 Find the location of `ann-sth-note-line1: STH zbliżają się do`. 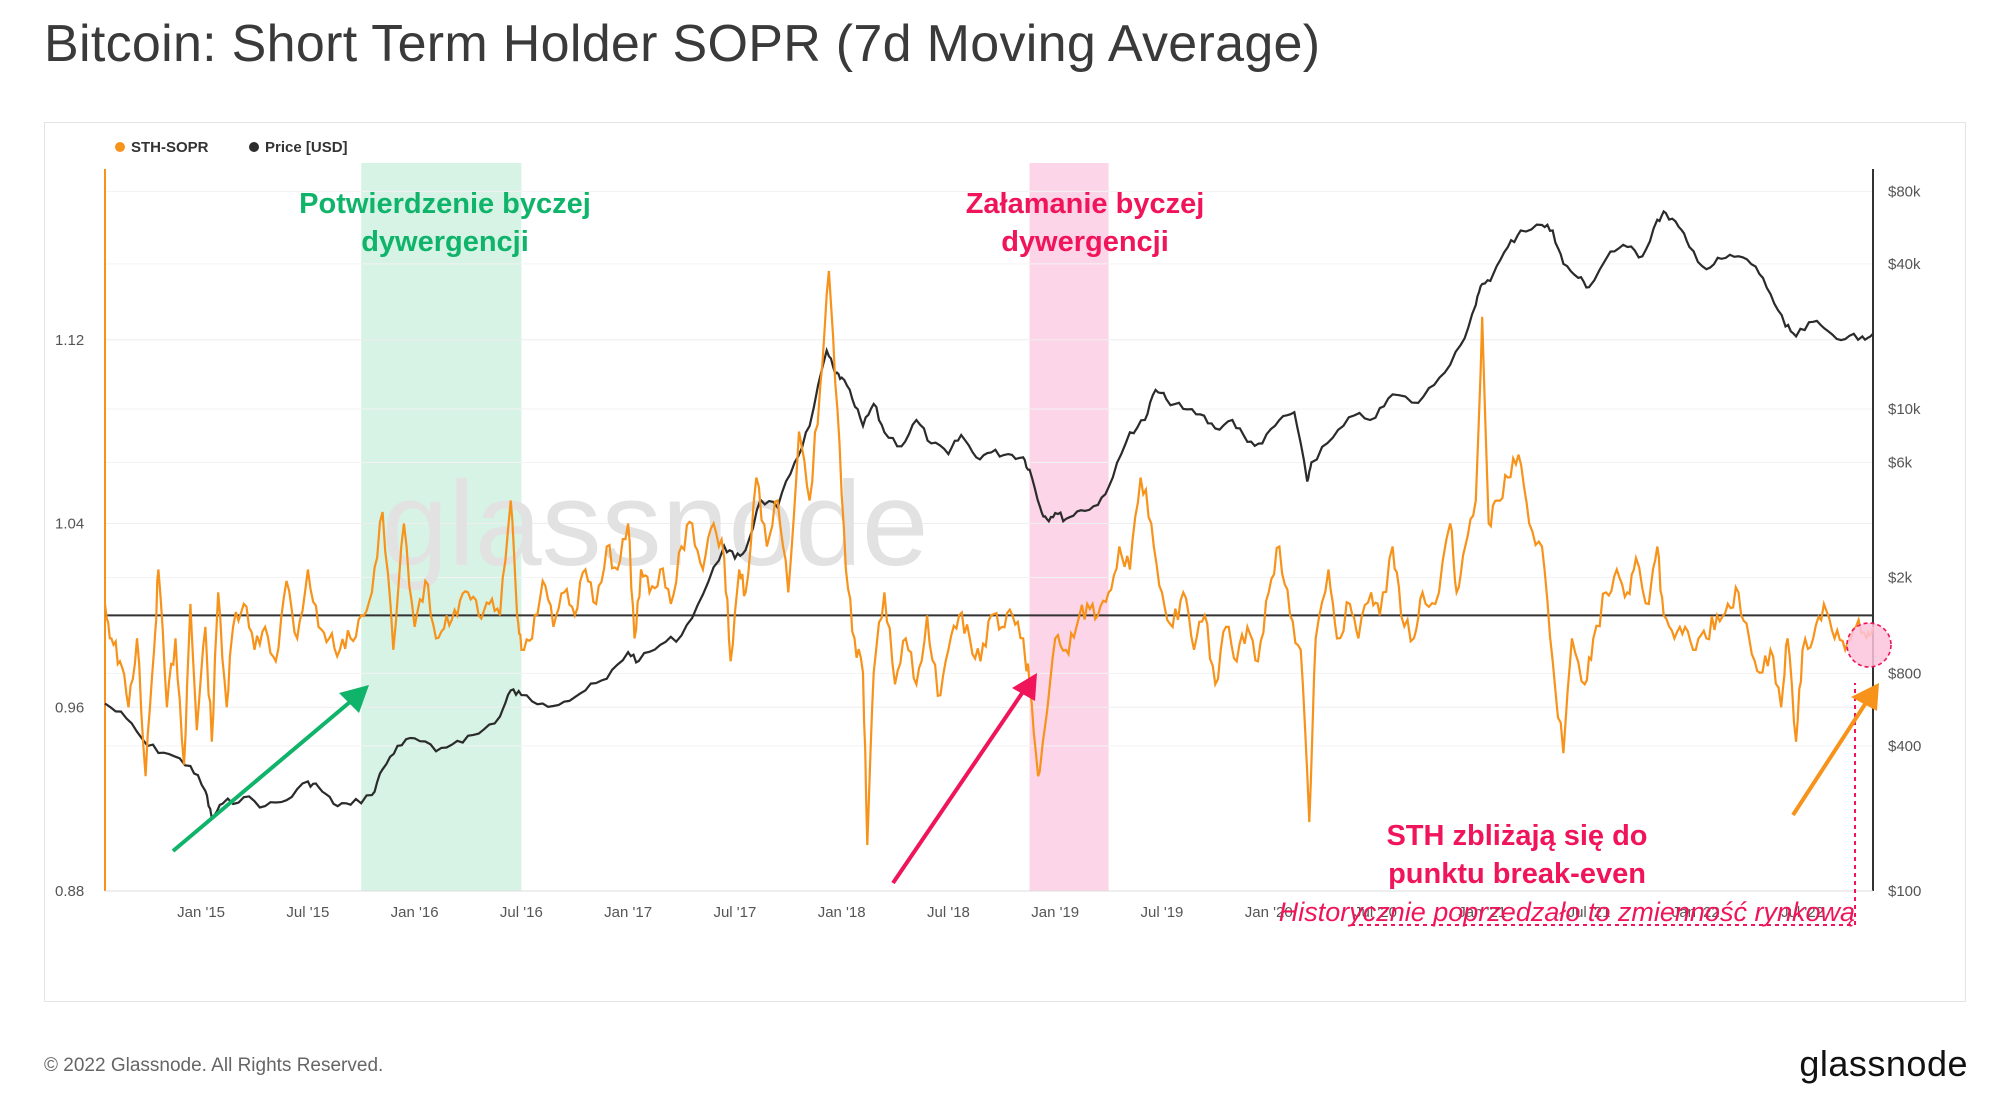

ann-sth-note-line1: STH zbliżają się do is located at coordinates (1516, 836).